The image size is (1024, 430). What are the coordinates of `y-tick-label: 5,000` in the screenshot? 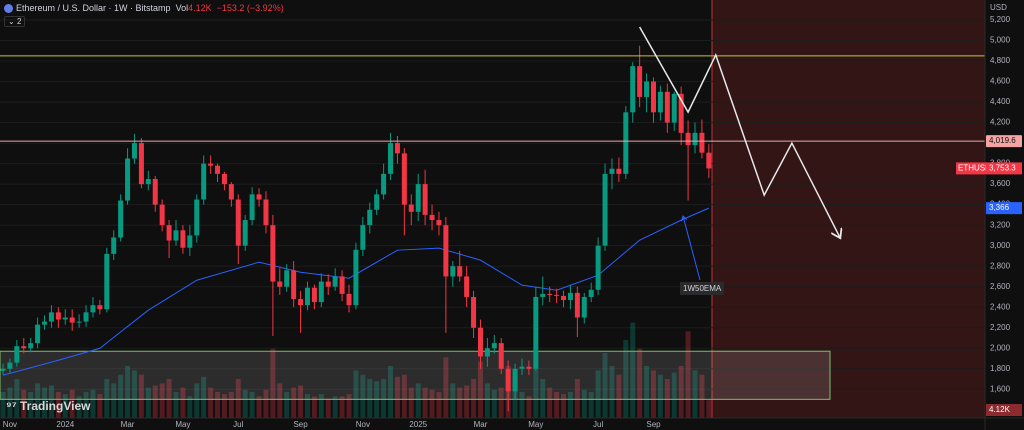 It's located at (1000, 40).